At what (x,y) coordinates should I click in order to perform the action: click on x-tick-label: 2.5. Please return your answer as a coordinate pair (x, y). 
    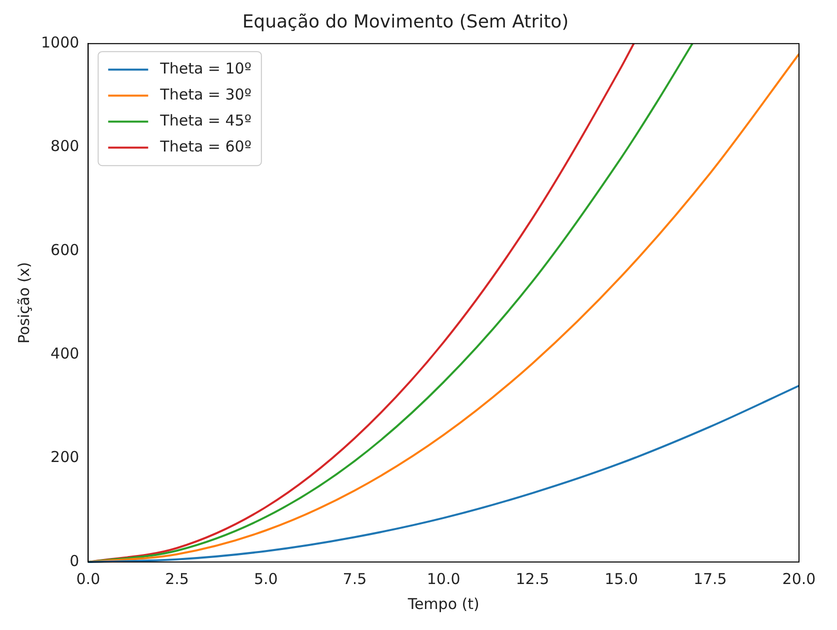
    Looking at the image, I should click on (177, 579).